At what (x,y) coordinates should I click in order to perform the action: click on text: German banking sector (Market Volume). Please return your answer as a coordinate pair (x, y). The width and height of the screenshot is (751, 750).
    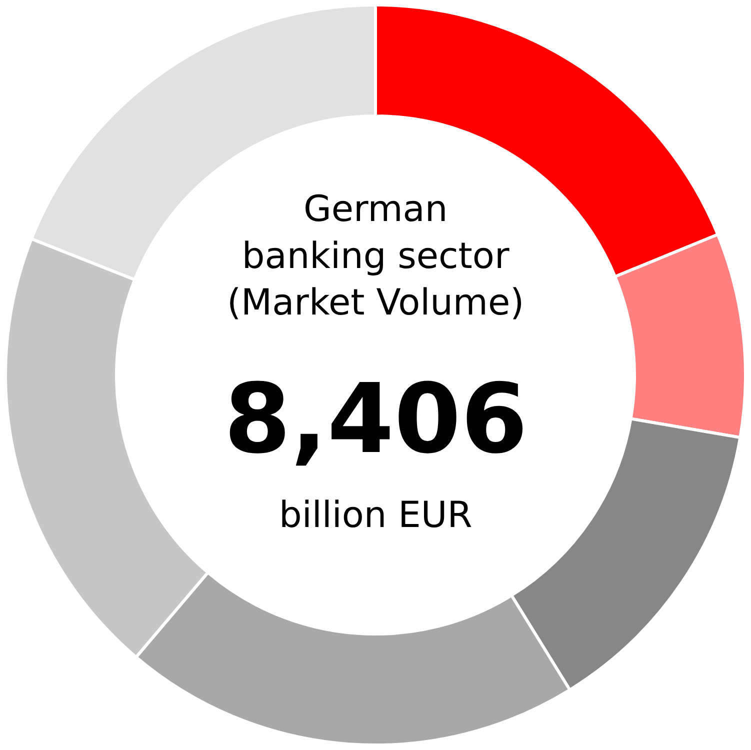
    Looking at the image, I should click on (375, 256).